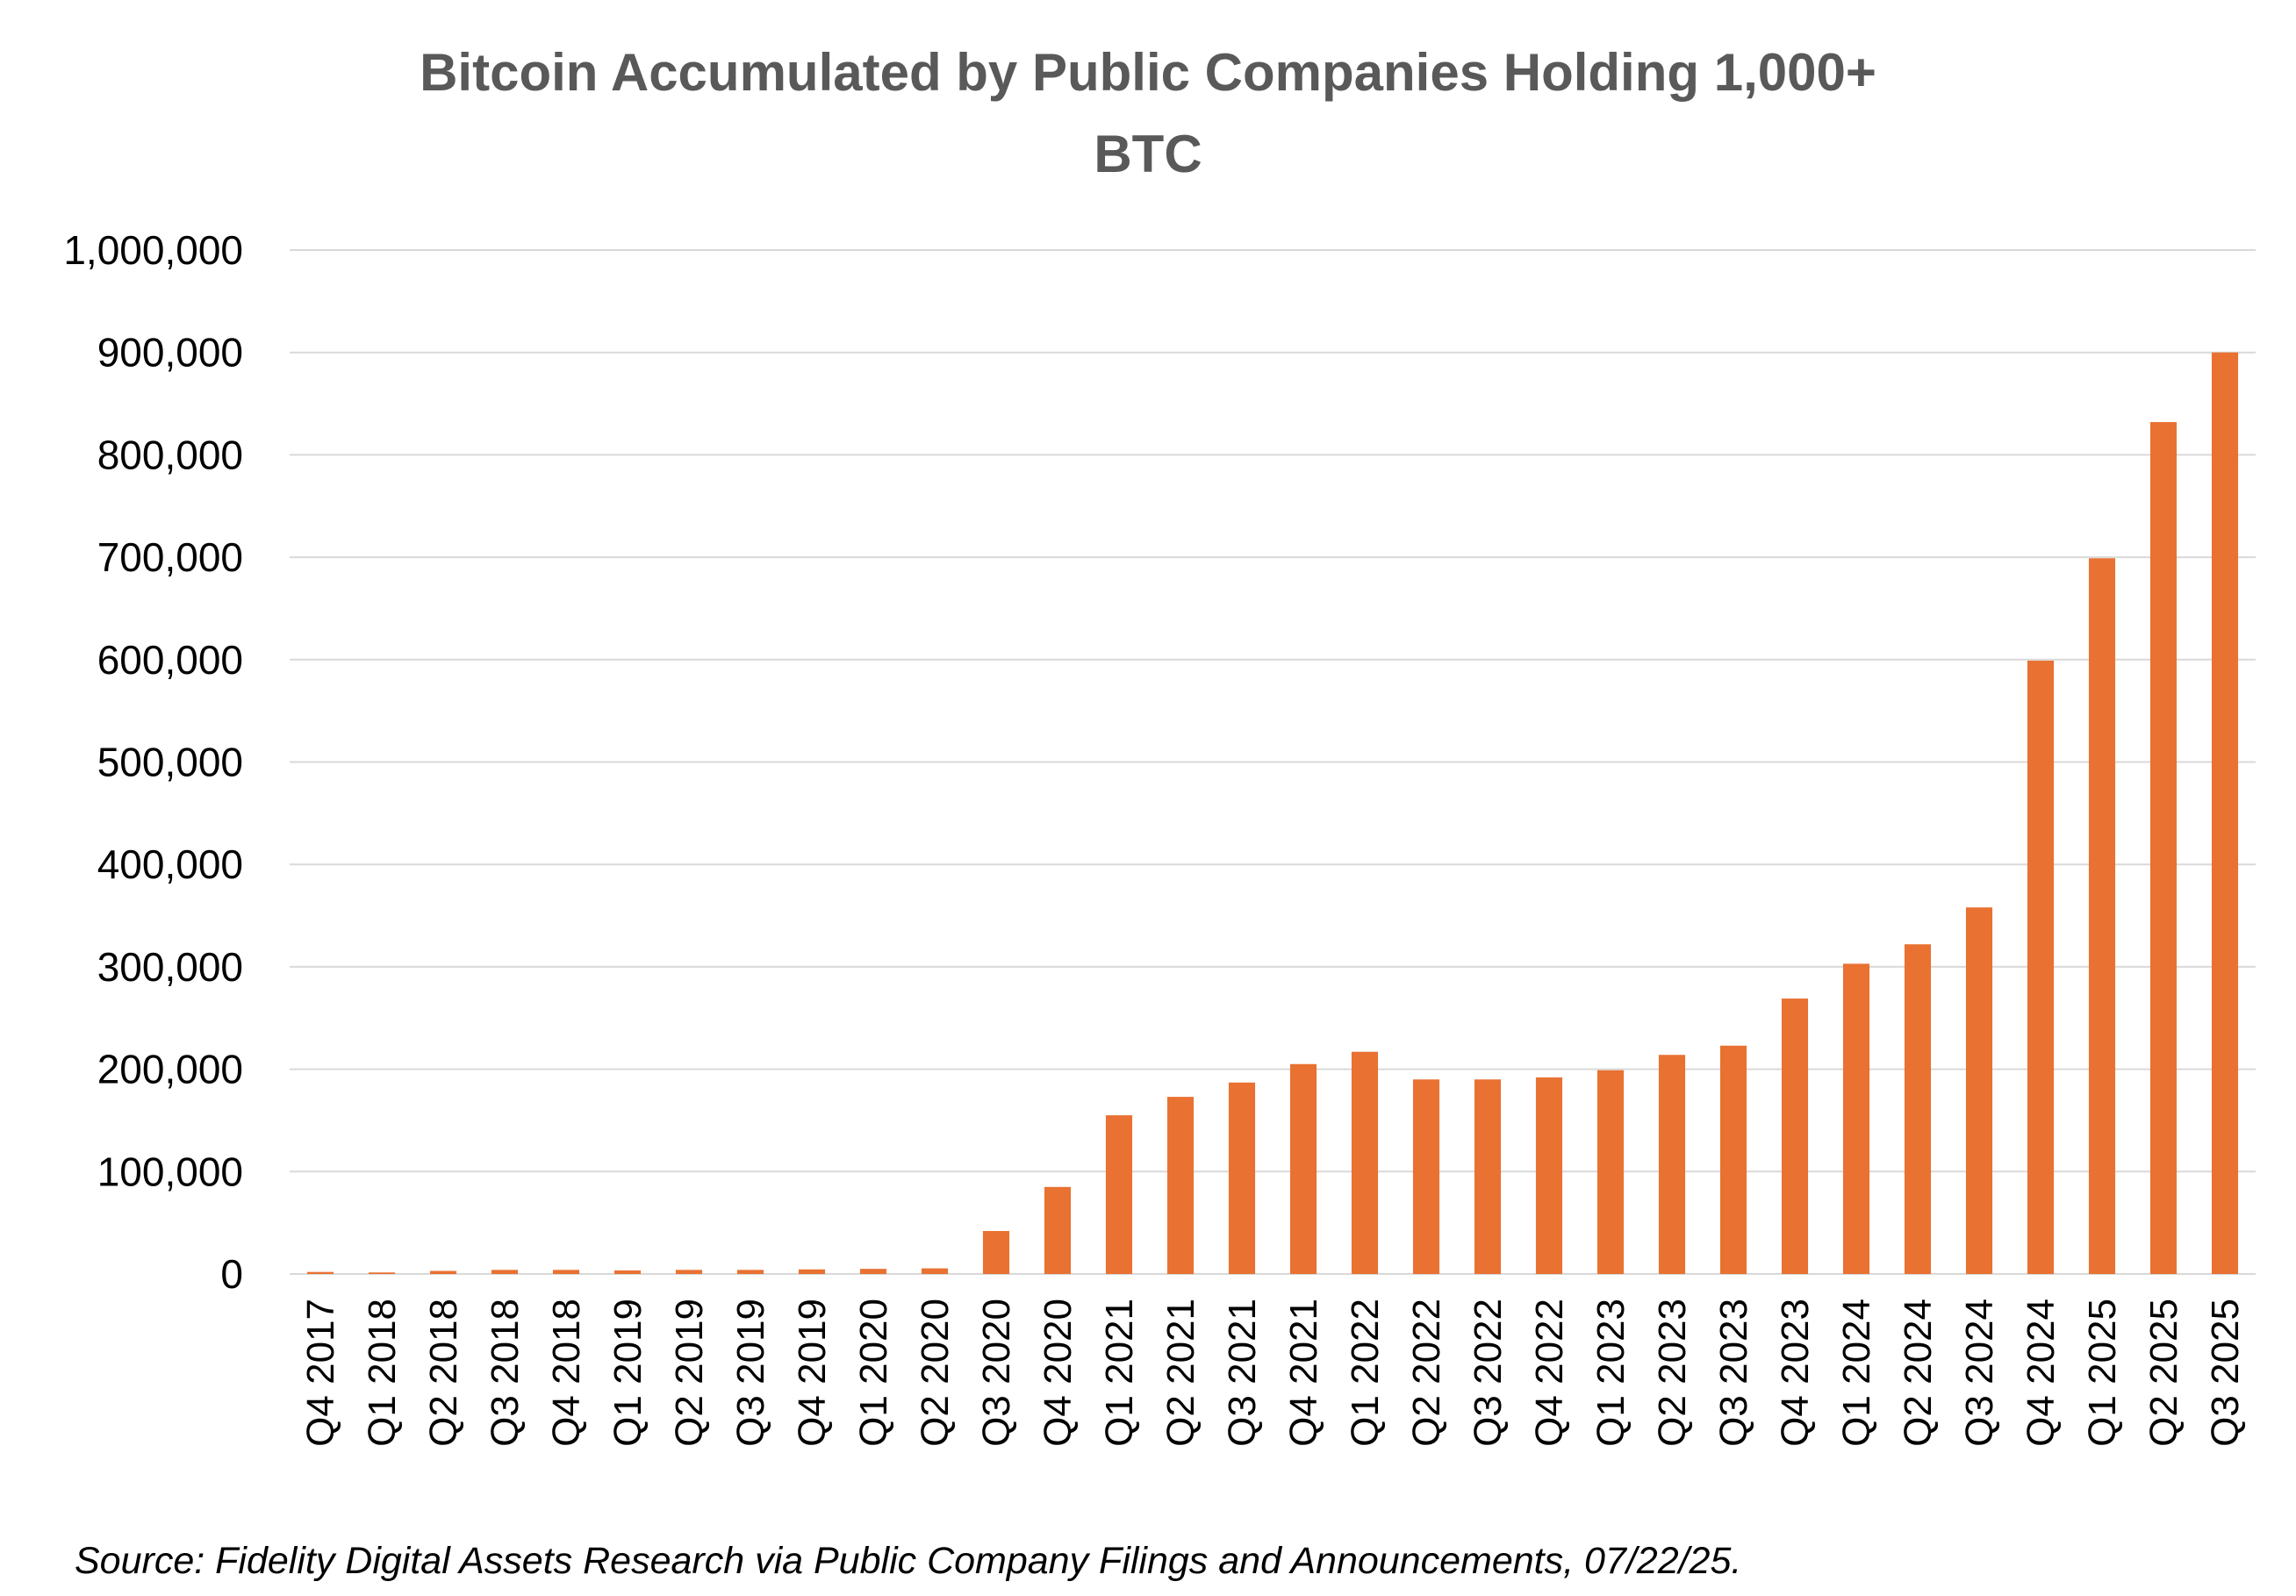  I want to click on y-tick-label: 100,000, so click(170, 1171).